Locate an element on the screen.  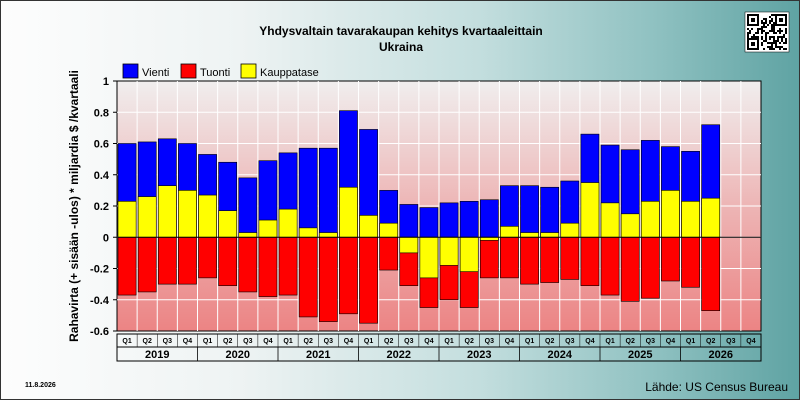
year-label: 2020 is located at coordinates (238, 355).